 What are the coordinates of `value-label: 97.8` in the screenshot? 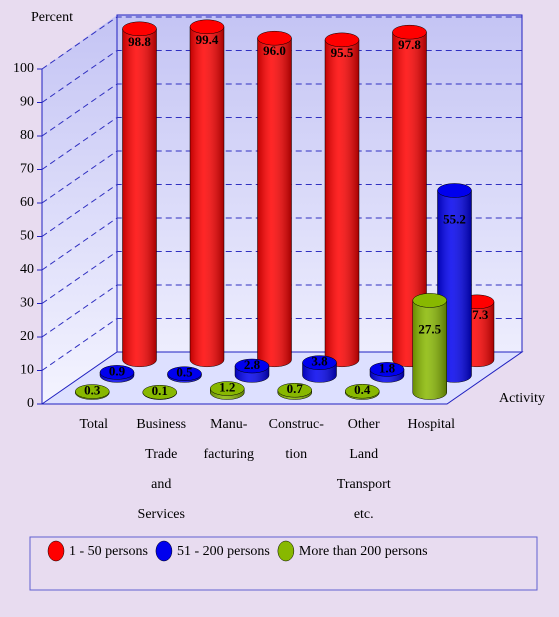 It's located at (409, 44).